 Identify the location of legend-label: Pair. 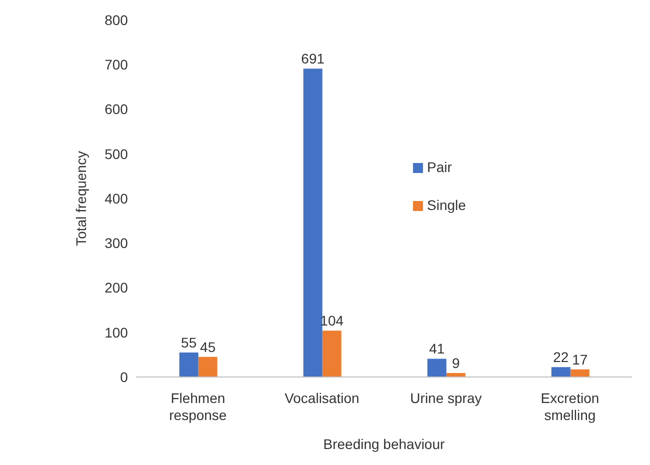
(439, 167).